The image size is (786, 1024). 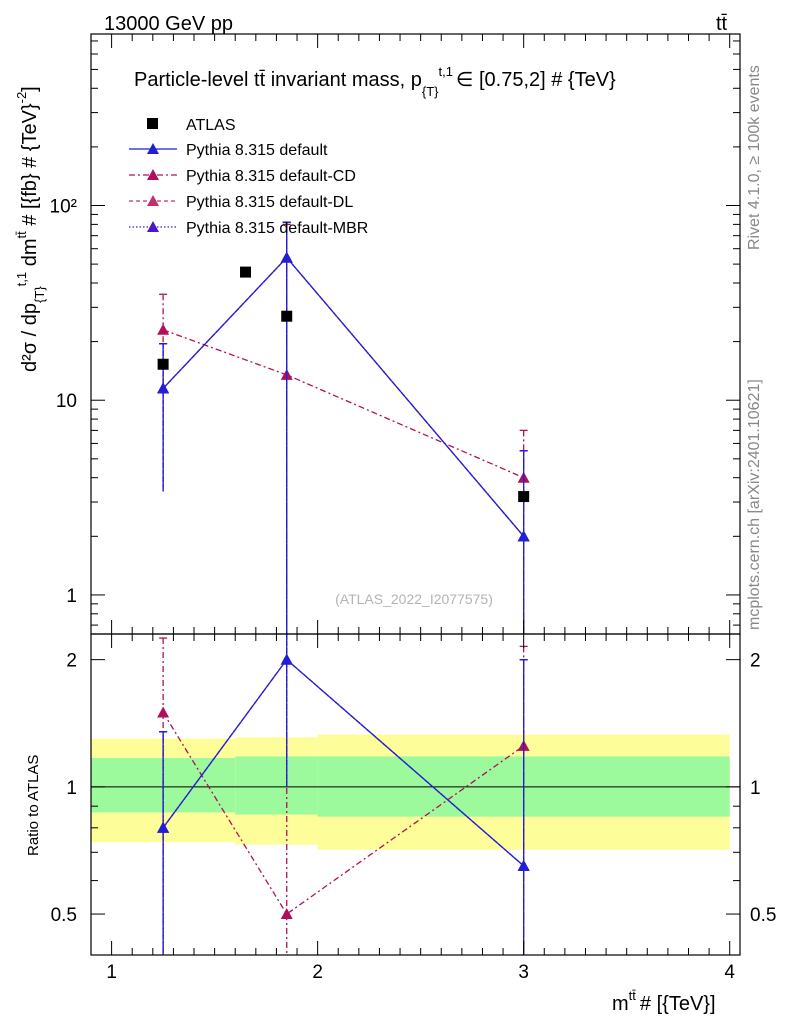 I want to click on x-tick-label: 2, so click(x=317, y=972).